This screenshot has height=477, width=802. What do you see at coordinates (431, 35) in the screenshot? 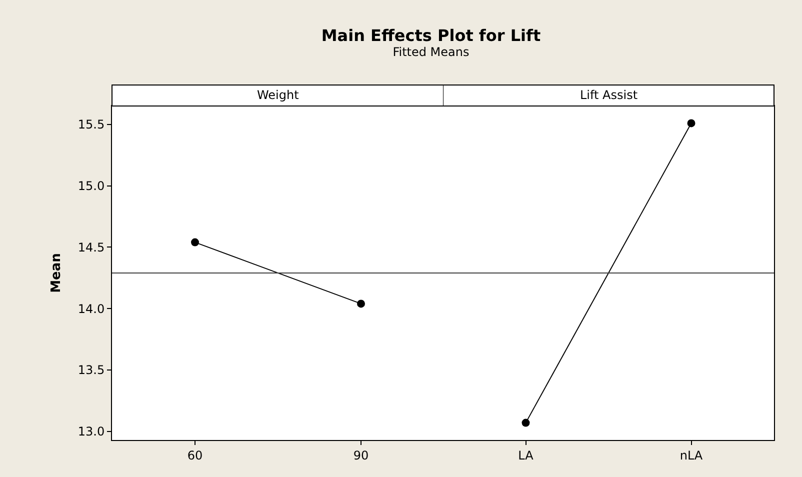
I see `chart-title: Main Effects Plot for Lift` at bounding box center [431, 35].